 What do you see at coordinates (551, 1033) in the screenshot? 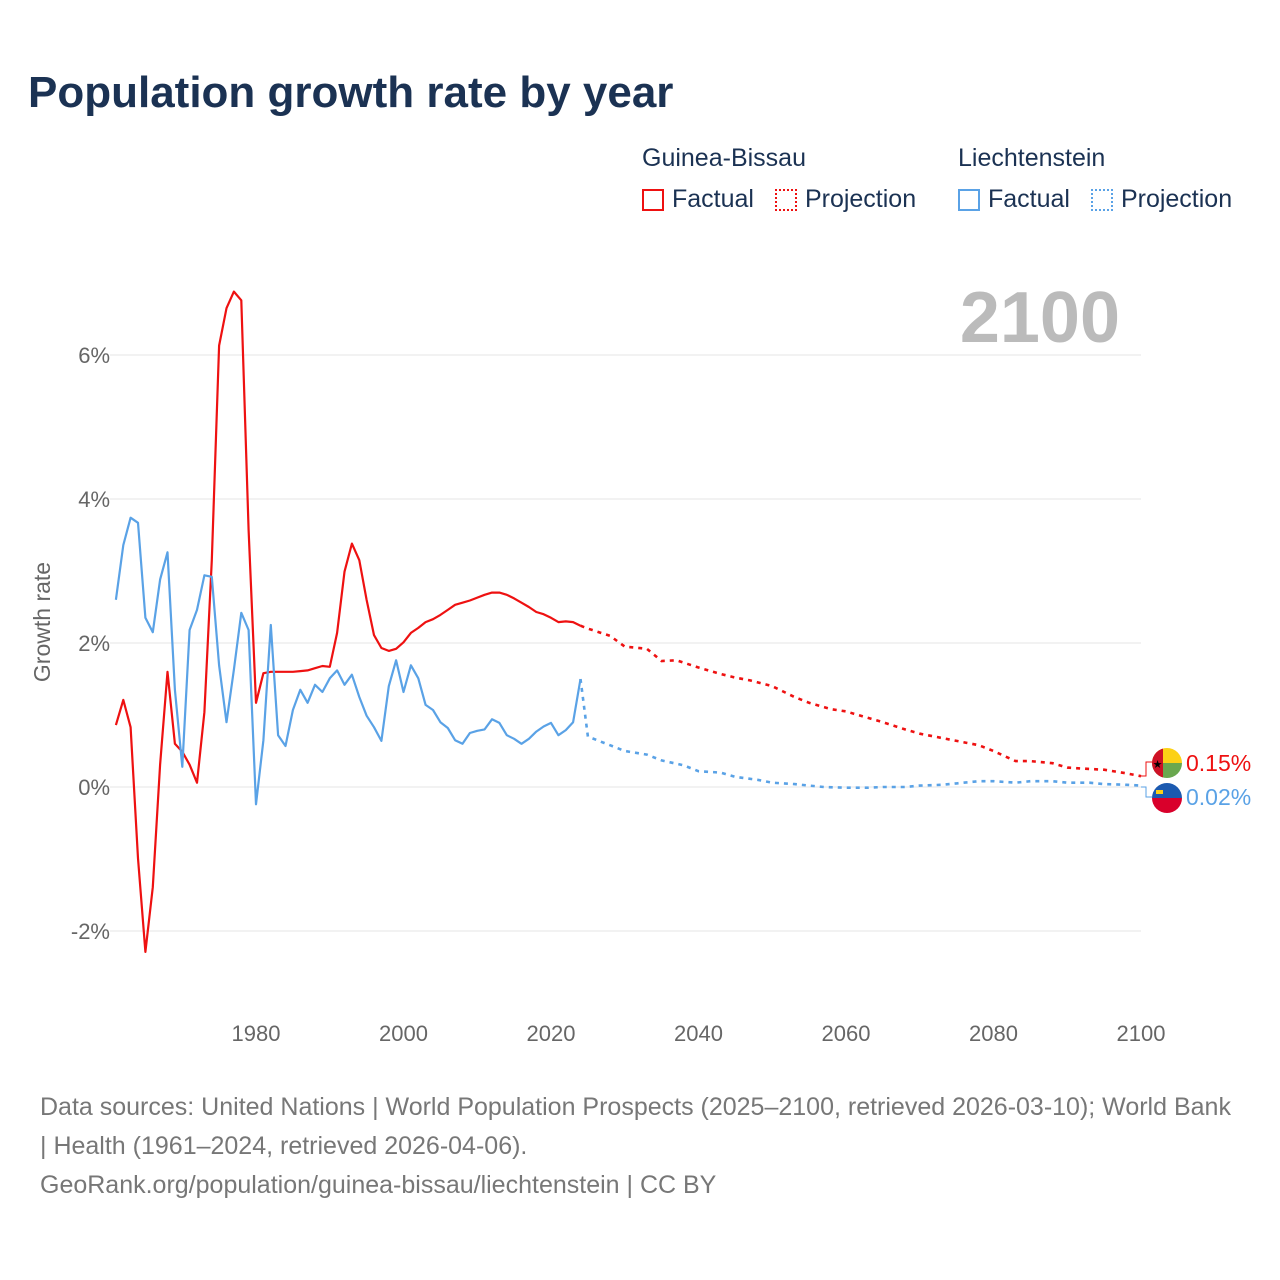
I see `x-tick-label: 2020` at bounding box center [551, 1033].